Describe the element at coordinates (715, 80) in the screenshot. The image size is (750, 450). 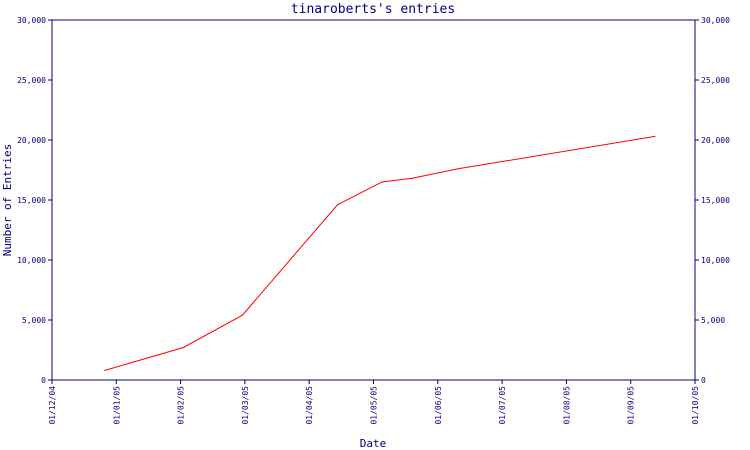
I see `y-tick-label-right: 25,000` at that location.